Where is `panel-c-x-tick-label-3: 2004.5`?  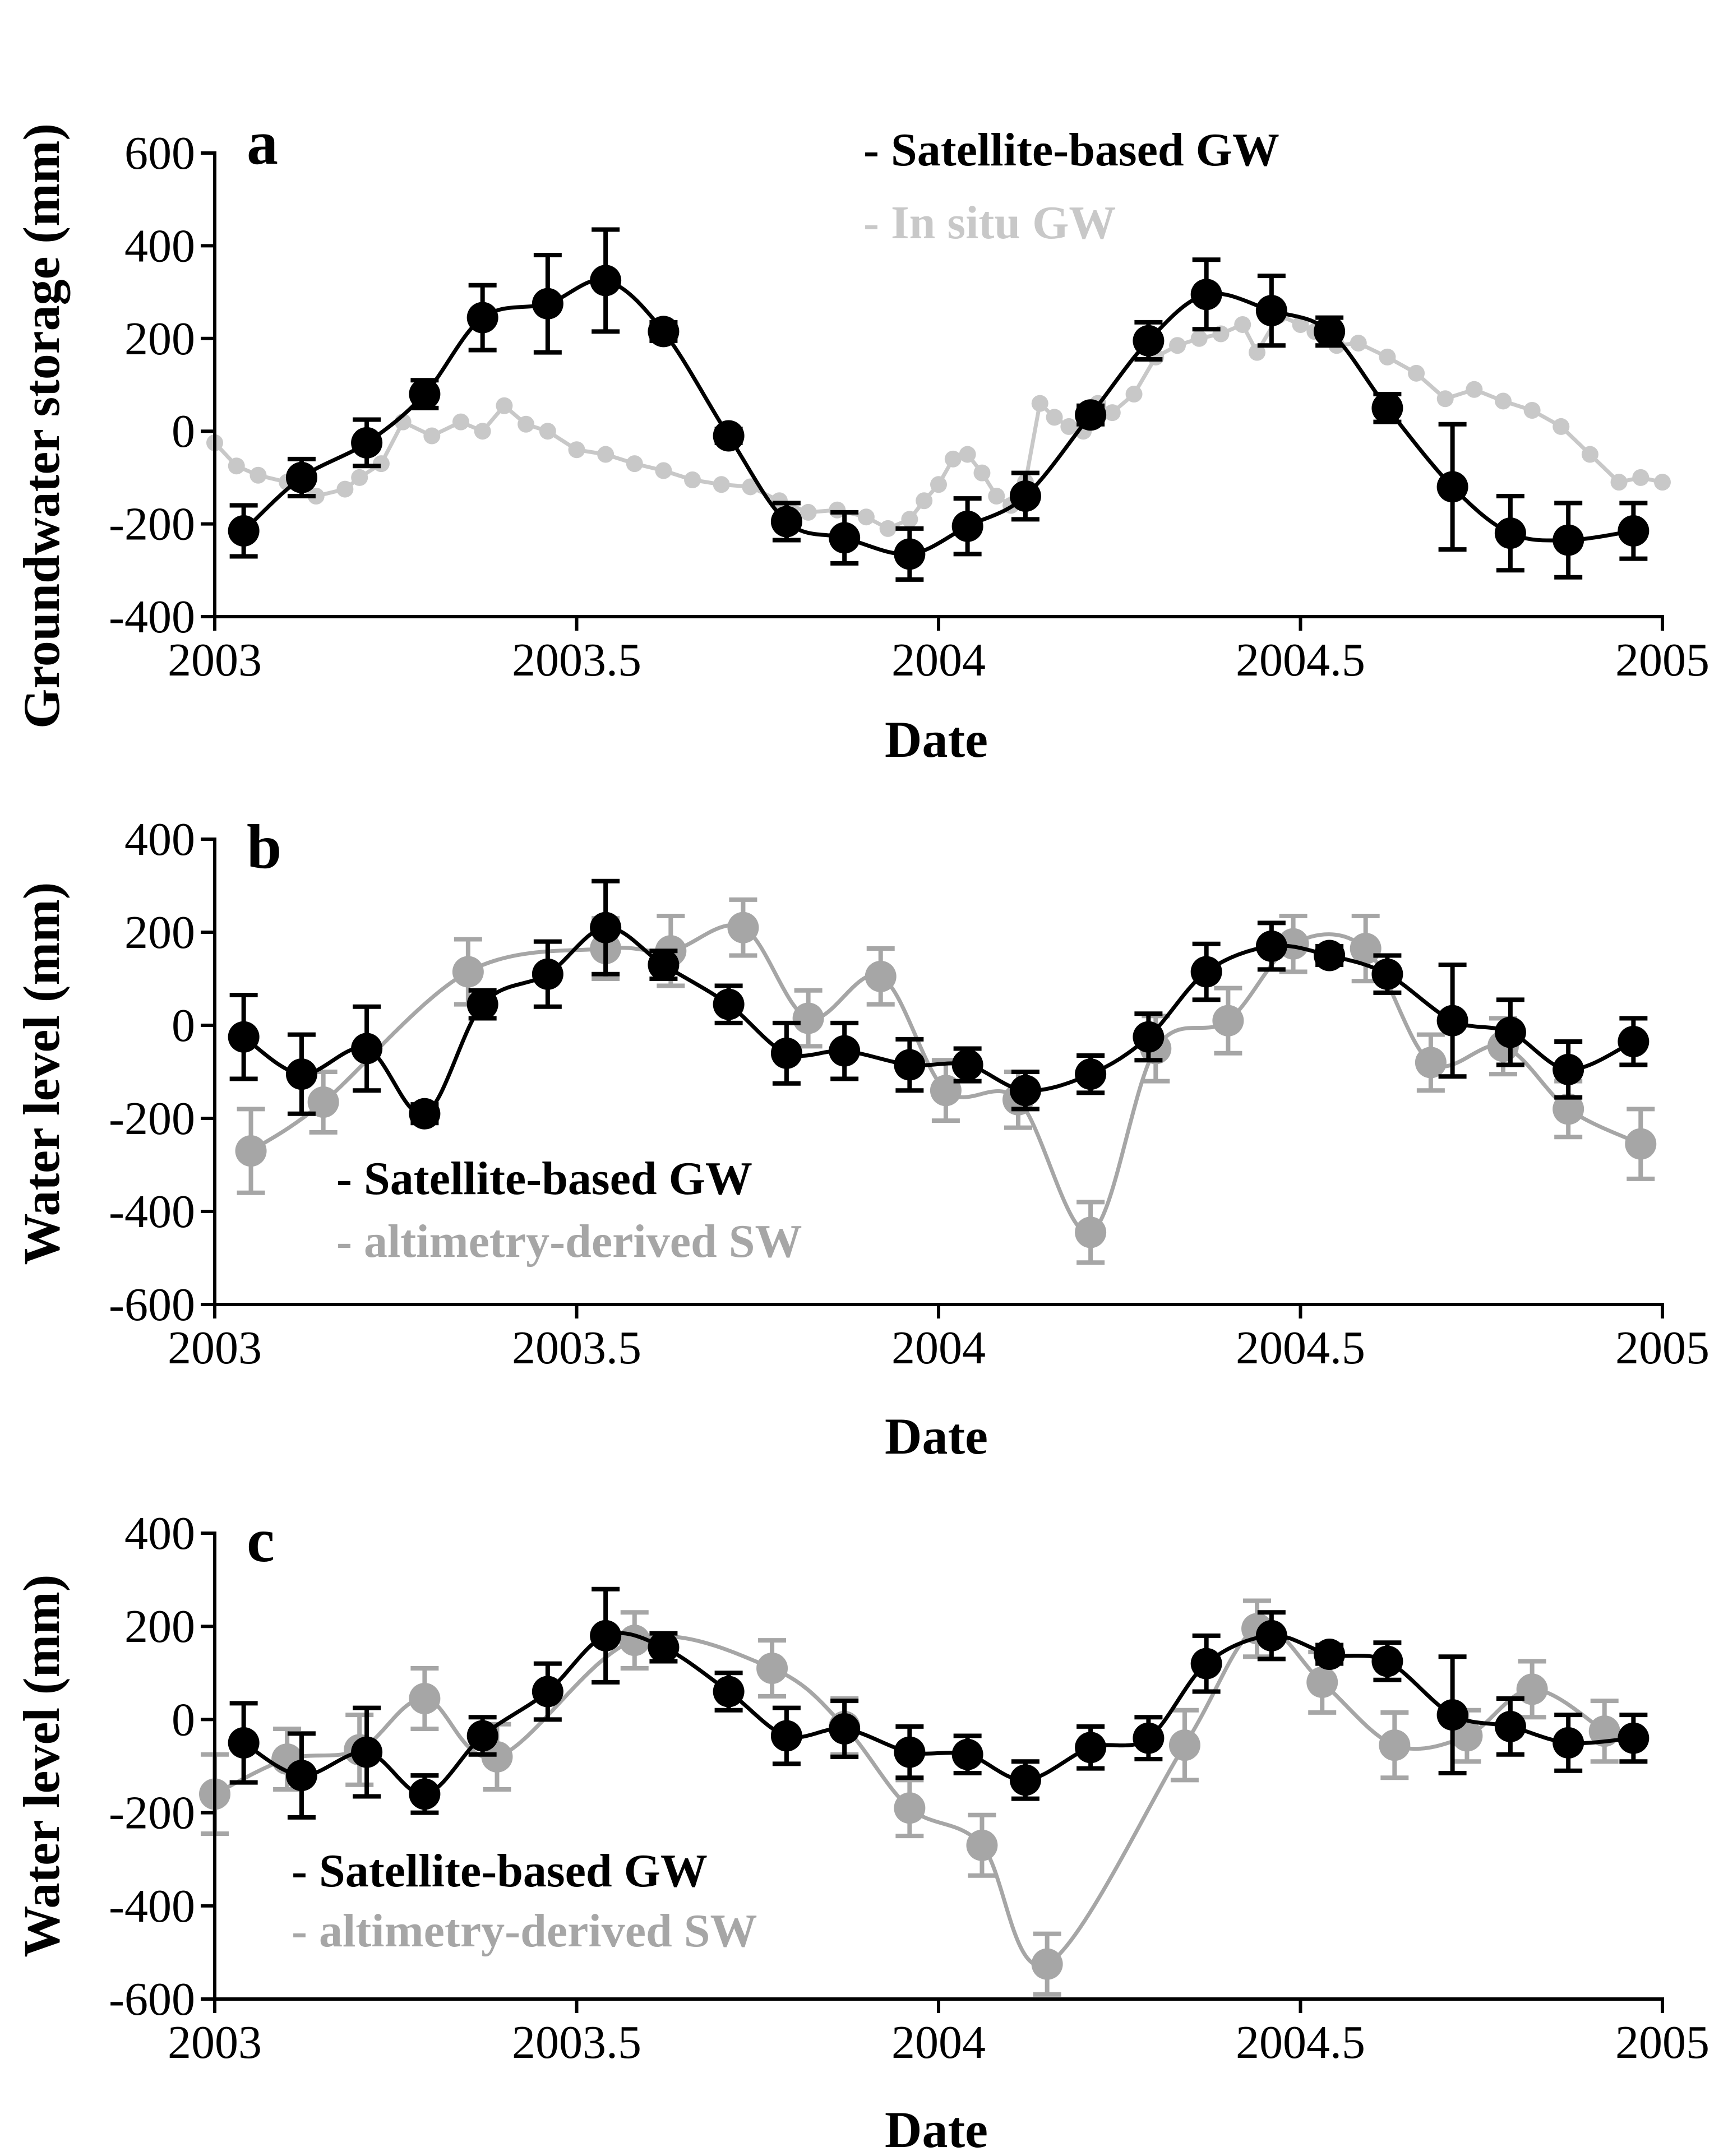 panel-c-x-tick-label-3: 2004.5 is located at coordinates (1300, 2042).